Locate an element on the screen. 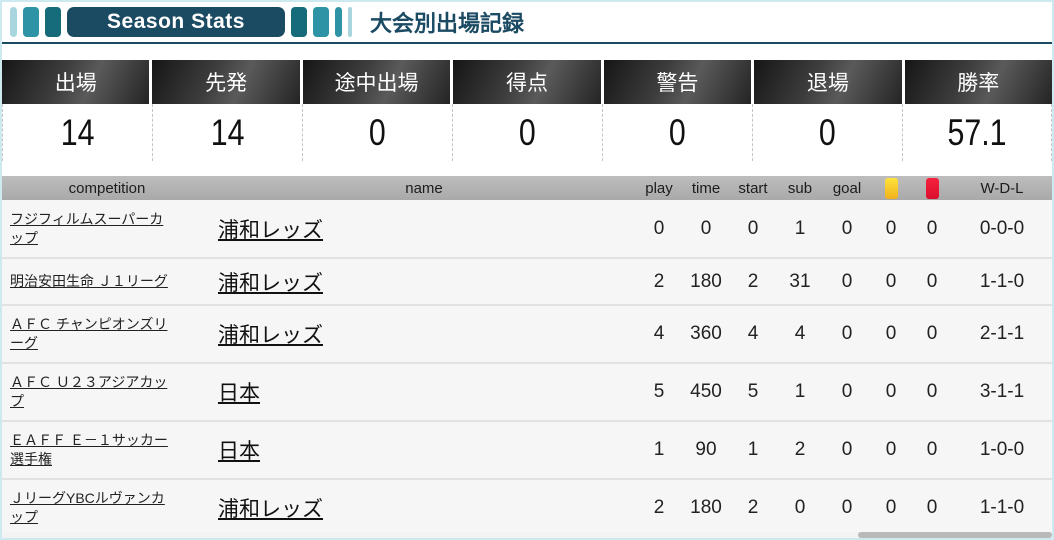 The image size is (1054, 540). summary-stat-value-text: 57.1 is located at coordinates (977, 132).